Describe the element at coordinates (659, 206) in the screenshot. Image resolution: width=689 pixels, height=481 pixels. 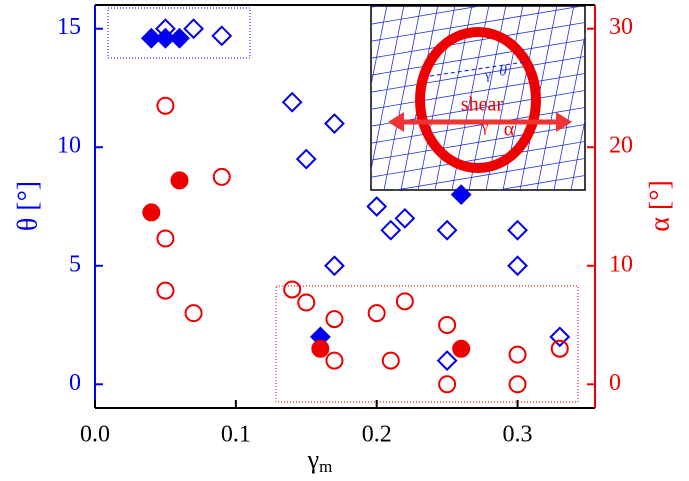
I see `y2-axis-label: α [°]` at that location.